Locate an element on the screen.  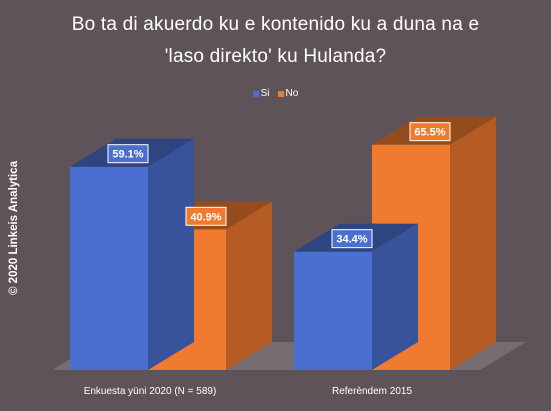
bar-si-0-side is located at coordinates (171, 254).